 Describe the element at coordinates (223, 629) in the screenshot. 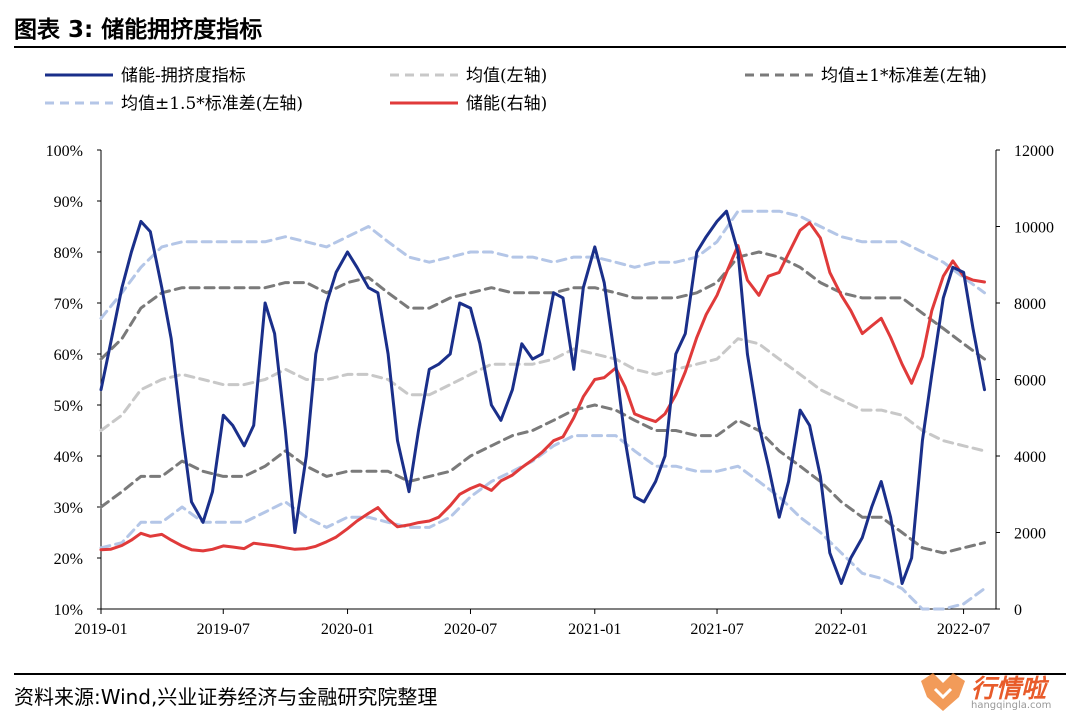

I see `x-tick-label: 2019-07` at that location.